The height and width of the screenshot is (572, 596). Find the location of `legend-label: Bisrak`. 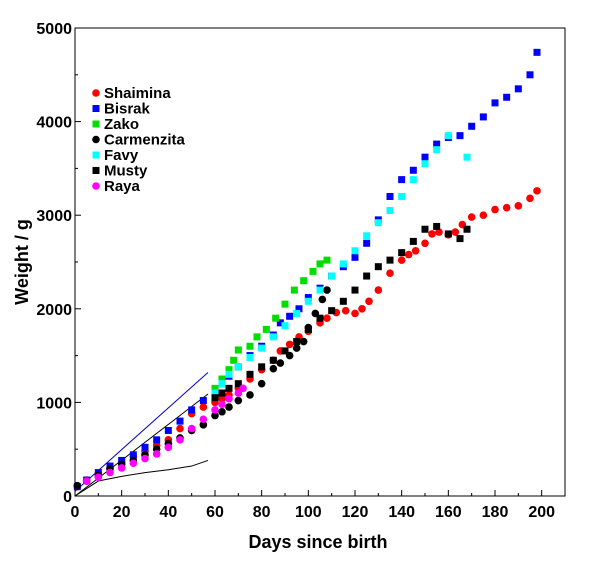

legend-label: Bisrak is located at coordinates (127, 109).